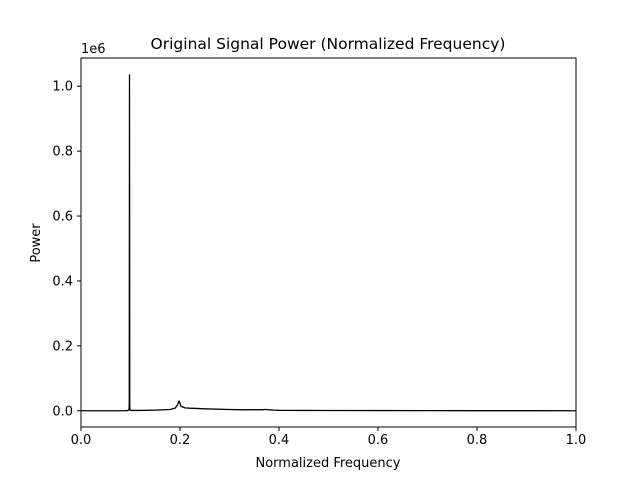  I want to click on y-tick-label: 0.0, so click(62, 411).